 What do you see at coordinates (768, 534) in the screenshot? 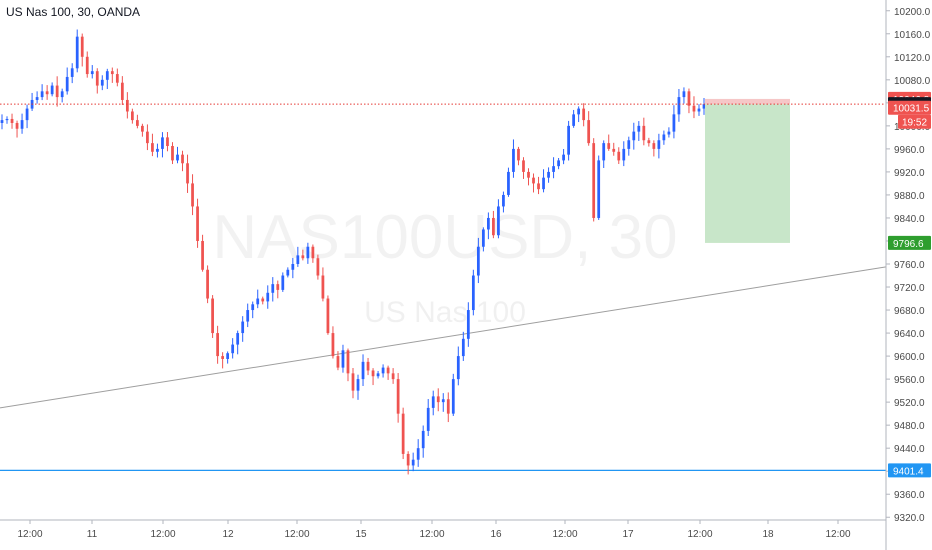
I see `x-tick-label: 18` at bounding box center [768, 534].